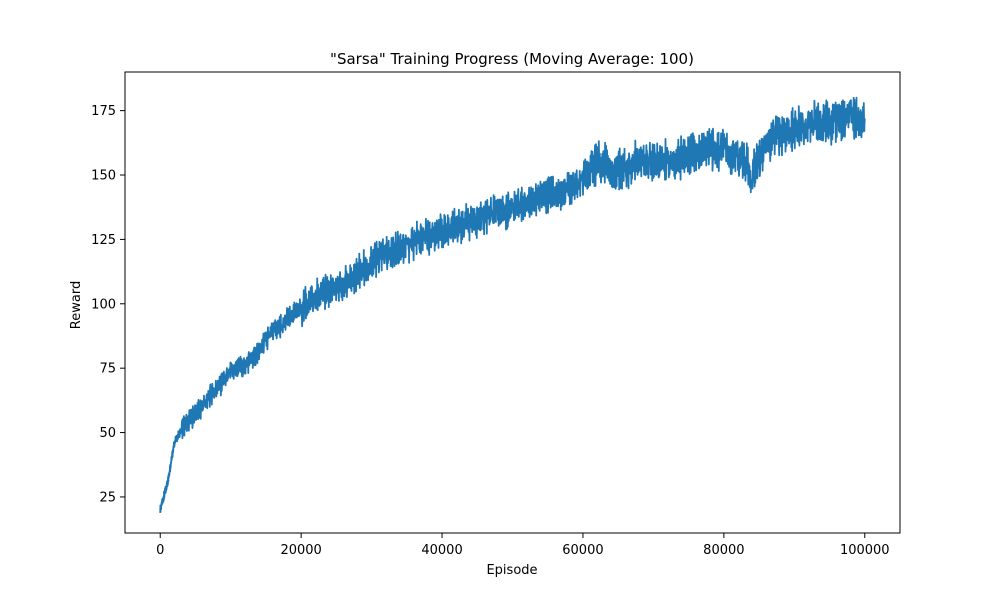 Image resolution: width=1000 pixels, height=600 pixels. What do you see at coordinates (160, 550) in the screenshot?
I see `x-tick-label: 0` at bounding box center [160, 550].